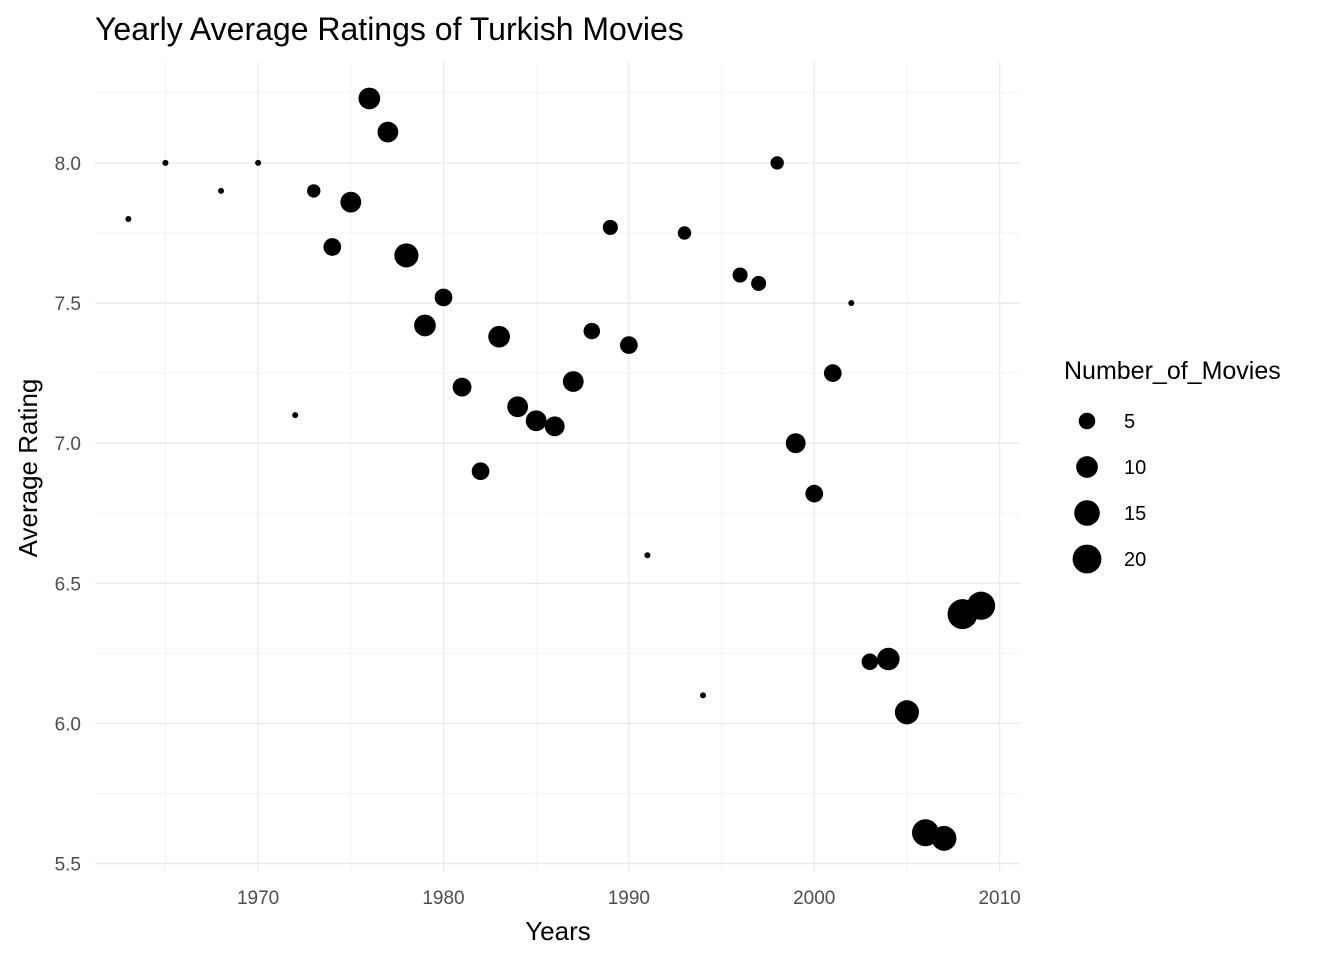 The width and height of the screenshot is (1344, 960). What do you see at coordinates (999, 898) in the screenshot?
I see `x-tick-label: 2010` at bounding box center [999, 898].